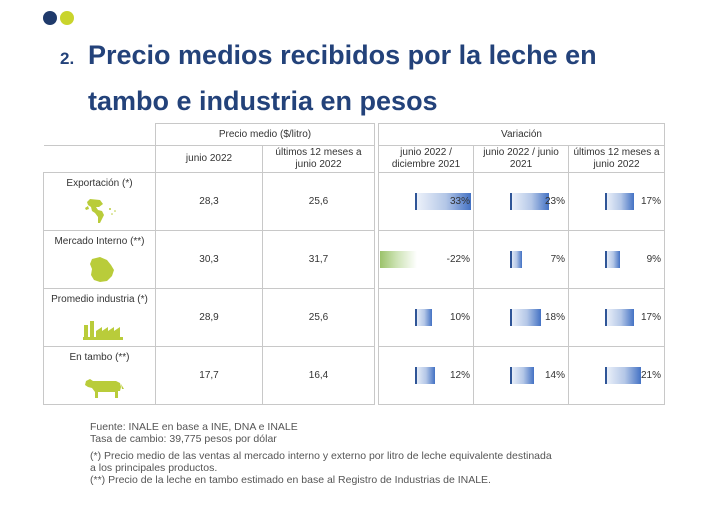  What do you see at coordinates (617, 159) in the screenshot?
I see `header-var-12m: últimos 12 meses a junio 2022` at bounding box center [617, 159].